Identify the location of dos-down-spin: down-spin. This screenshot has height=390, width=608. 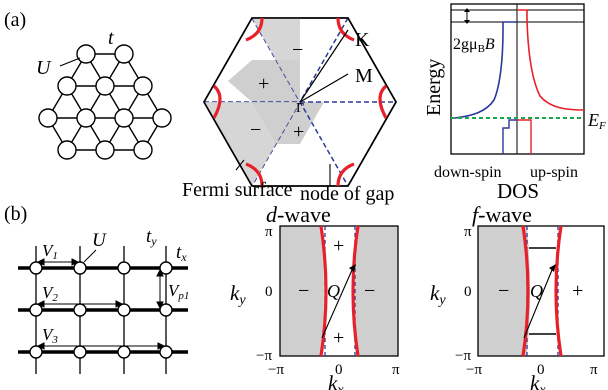
(468, 172).